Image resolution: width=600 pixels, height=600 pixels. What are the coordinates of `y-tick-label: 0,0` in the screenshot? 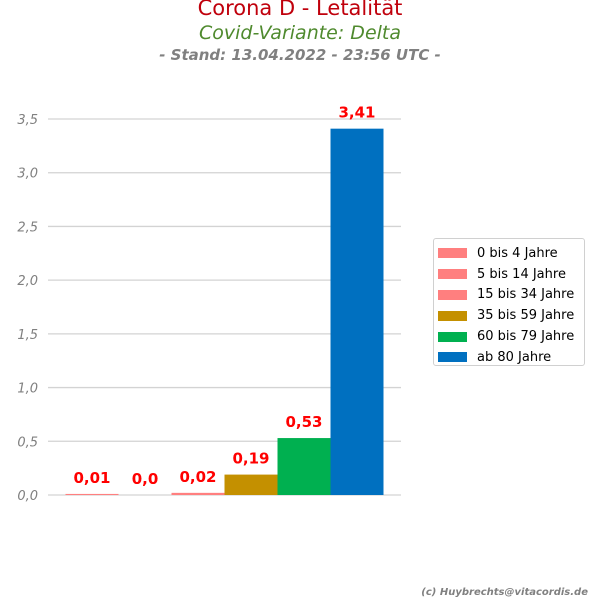 It's located at (27, 496).